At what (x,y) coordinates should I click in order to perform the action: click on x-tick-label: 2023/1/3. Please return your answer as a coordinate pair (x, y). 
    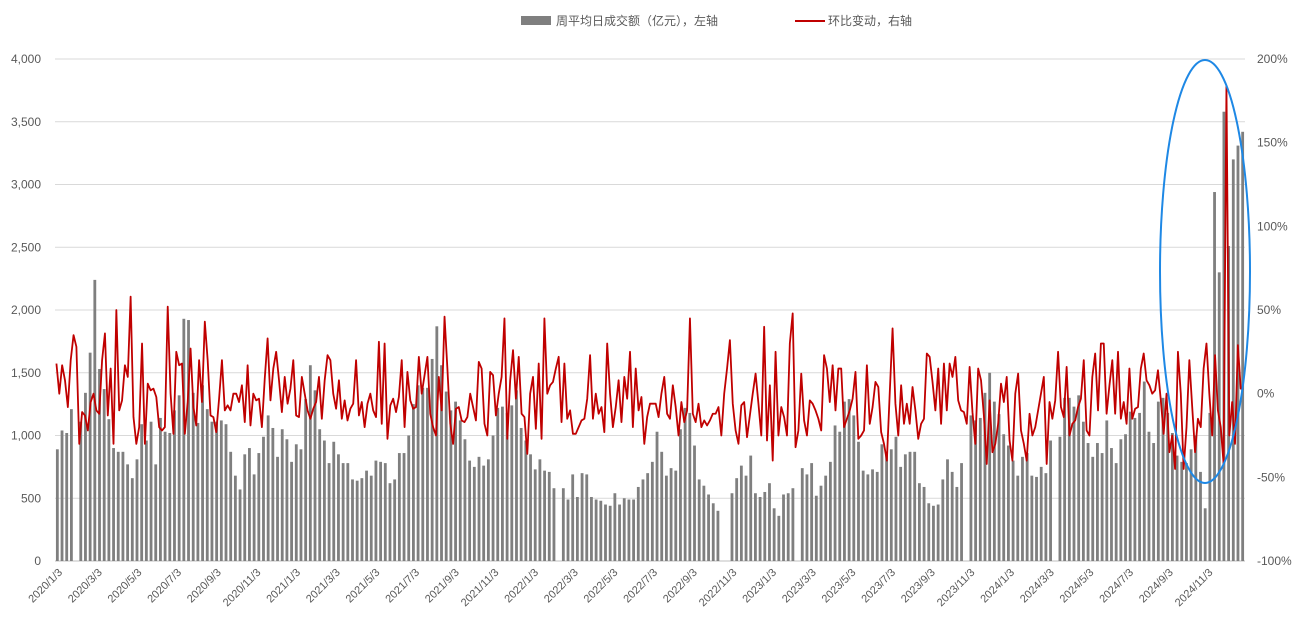
    Looking at the image, I should click on (759, 586).